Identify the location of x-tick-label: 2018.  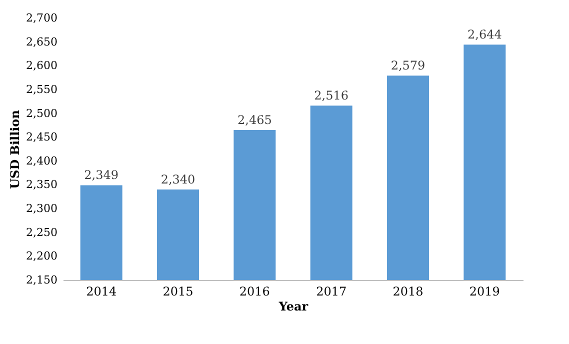
(408, 291).